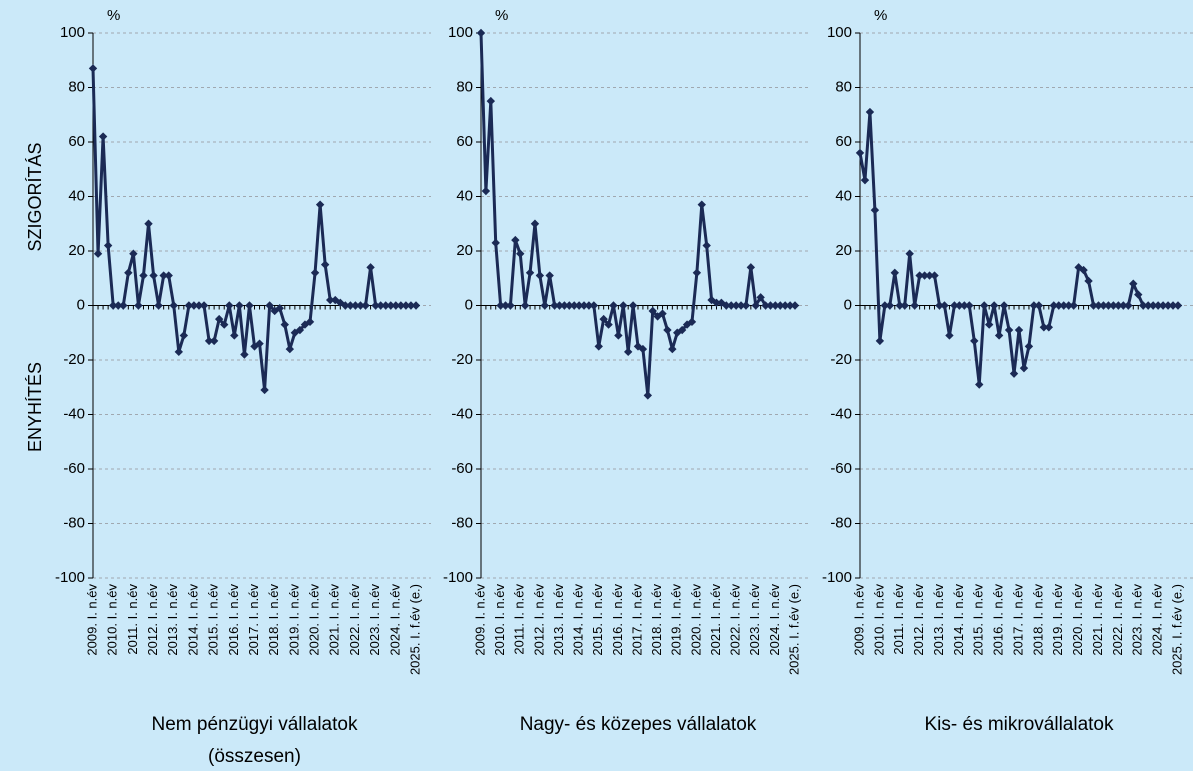  I want to click on x-tick-label: 2009. I. n.év, so click(91, 620).